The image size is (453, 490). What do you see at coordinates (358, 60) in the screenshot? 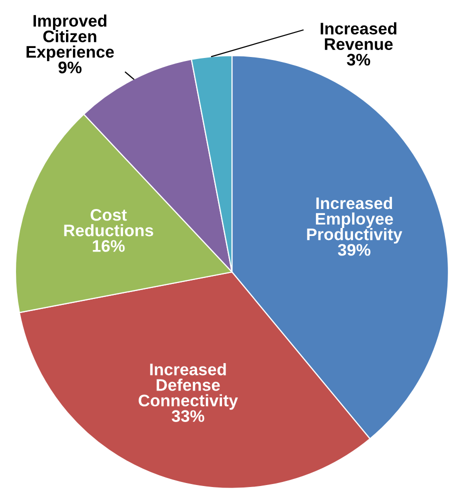
I see `data-label: 3%` at bounding box center [358, 60].